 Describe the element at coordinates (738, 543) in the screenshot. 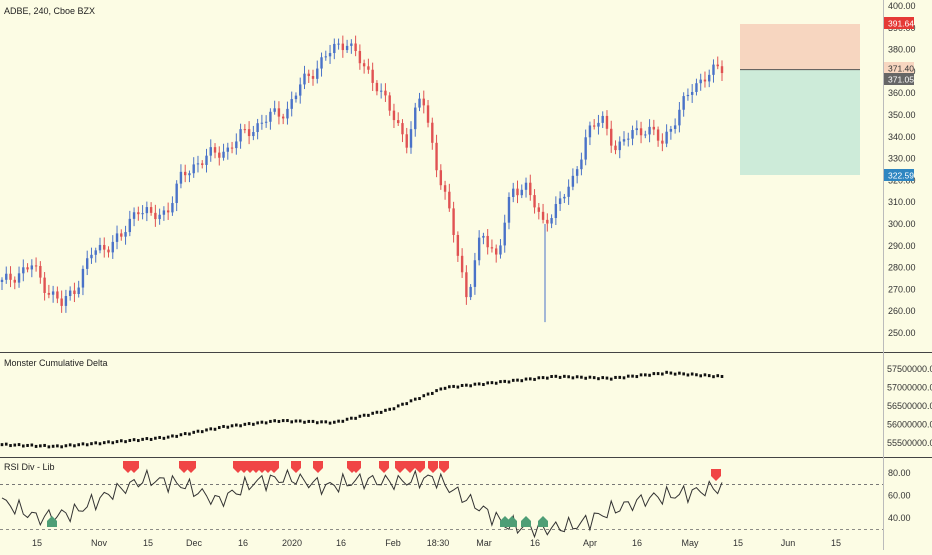

I see `time-tick-label: 15` at that location.